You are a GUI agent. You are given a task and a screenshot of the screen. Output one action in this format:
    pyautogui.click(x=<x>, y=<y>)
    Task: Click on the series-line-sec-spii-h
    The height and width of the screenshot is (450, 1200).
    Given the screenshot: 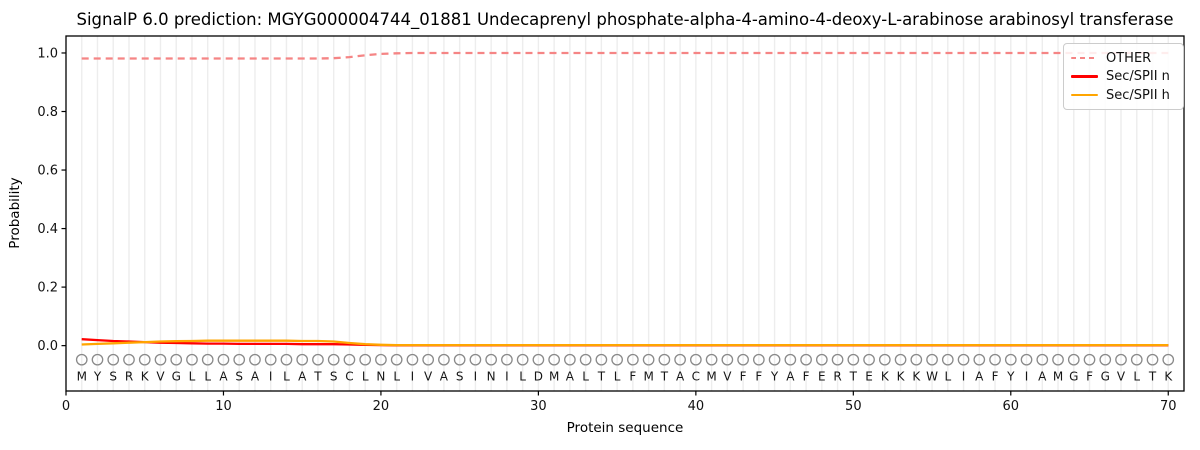 What is the action you would take?
    pyautogui.click(x=625, y=343)
    